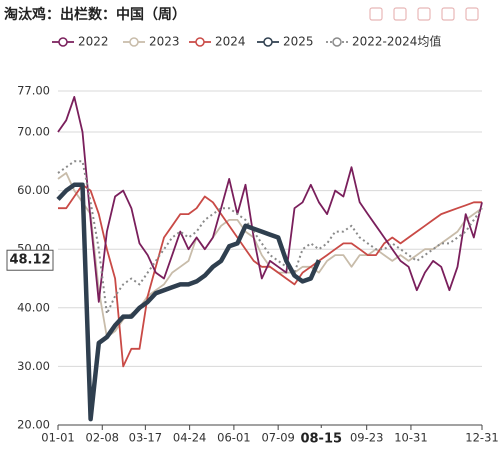 This screenshot has height=450, width=501. What do you see at coordinates (33, 425) in the screenshot?
I see `y-tick-label: 20.00` at bounding box center [33, 425].